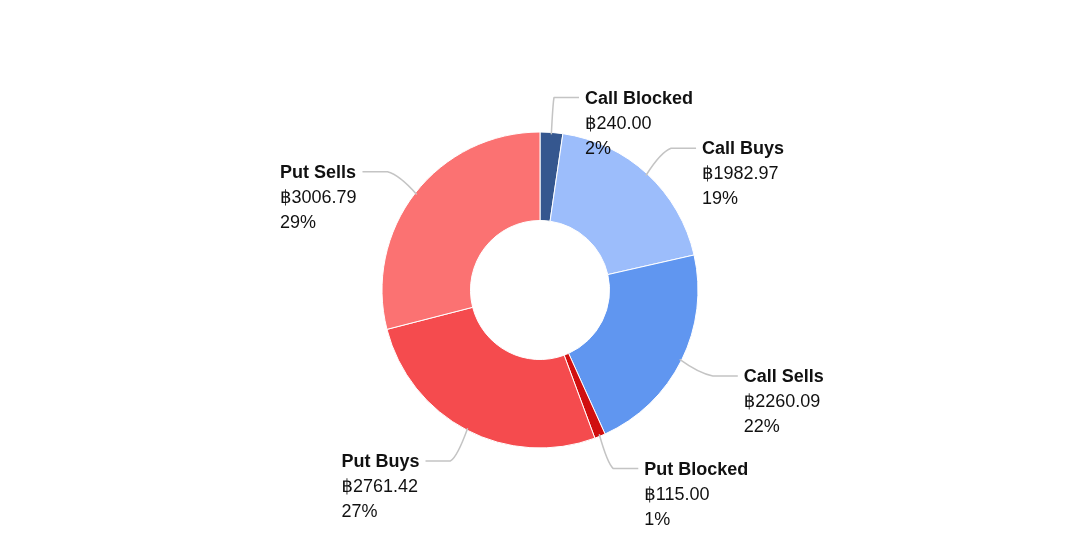 This screenshot has width=1080, height=543. Describe the element at coordinates (317, 171) in the screenshot. I see `slice-label: Put Sells` at that location.